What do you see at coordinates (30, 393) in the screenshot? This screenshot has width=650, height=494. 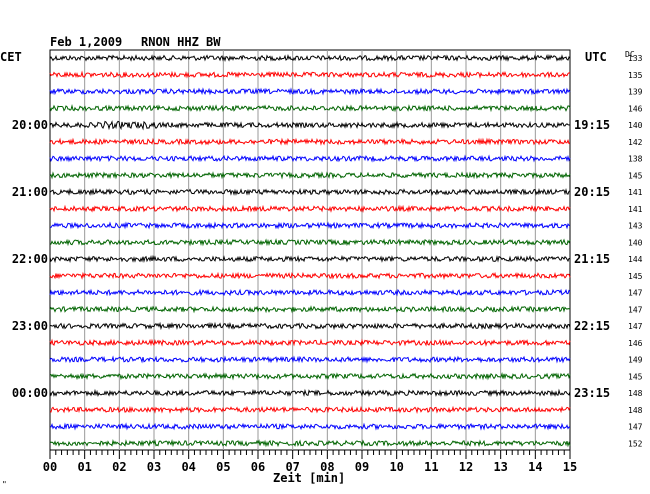 I see `left-time-label: 00:00` at bounding box center [30, 393].